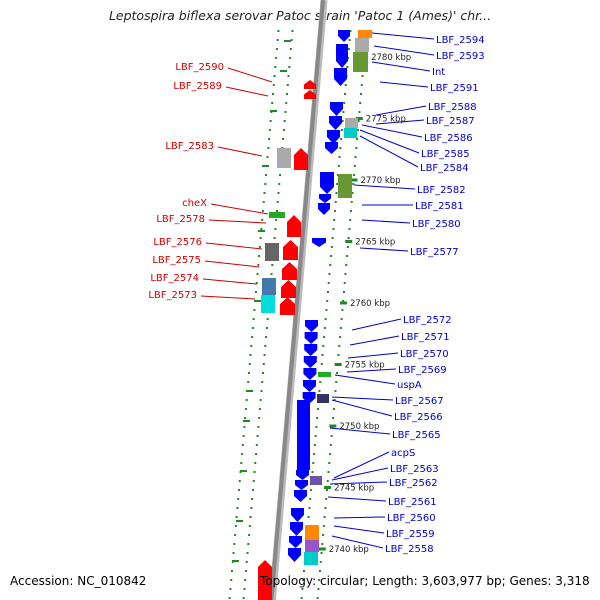 The image size is (600, 600). What do you see at coordinates (194, 203) in the screenshot?
I see `gene-label: cheX` at bounding box center [194, 203].